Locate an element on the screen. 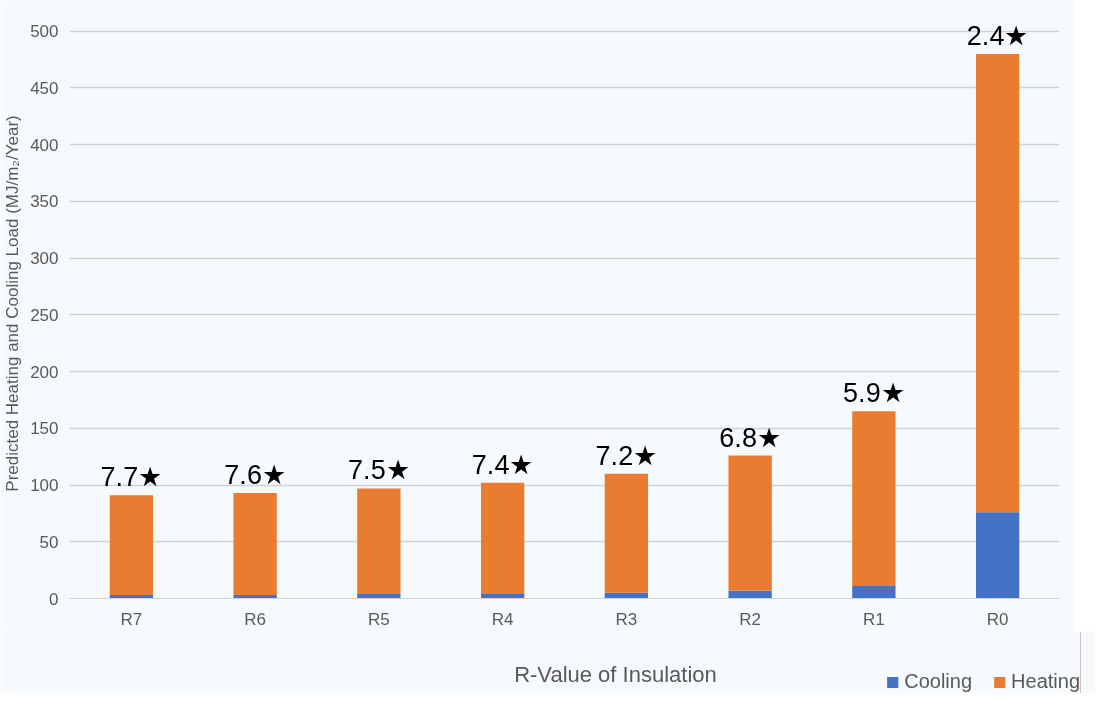  y-tick-label: 200 is located at coordinates (44, 372).